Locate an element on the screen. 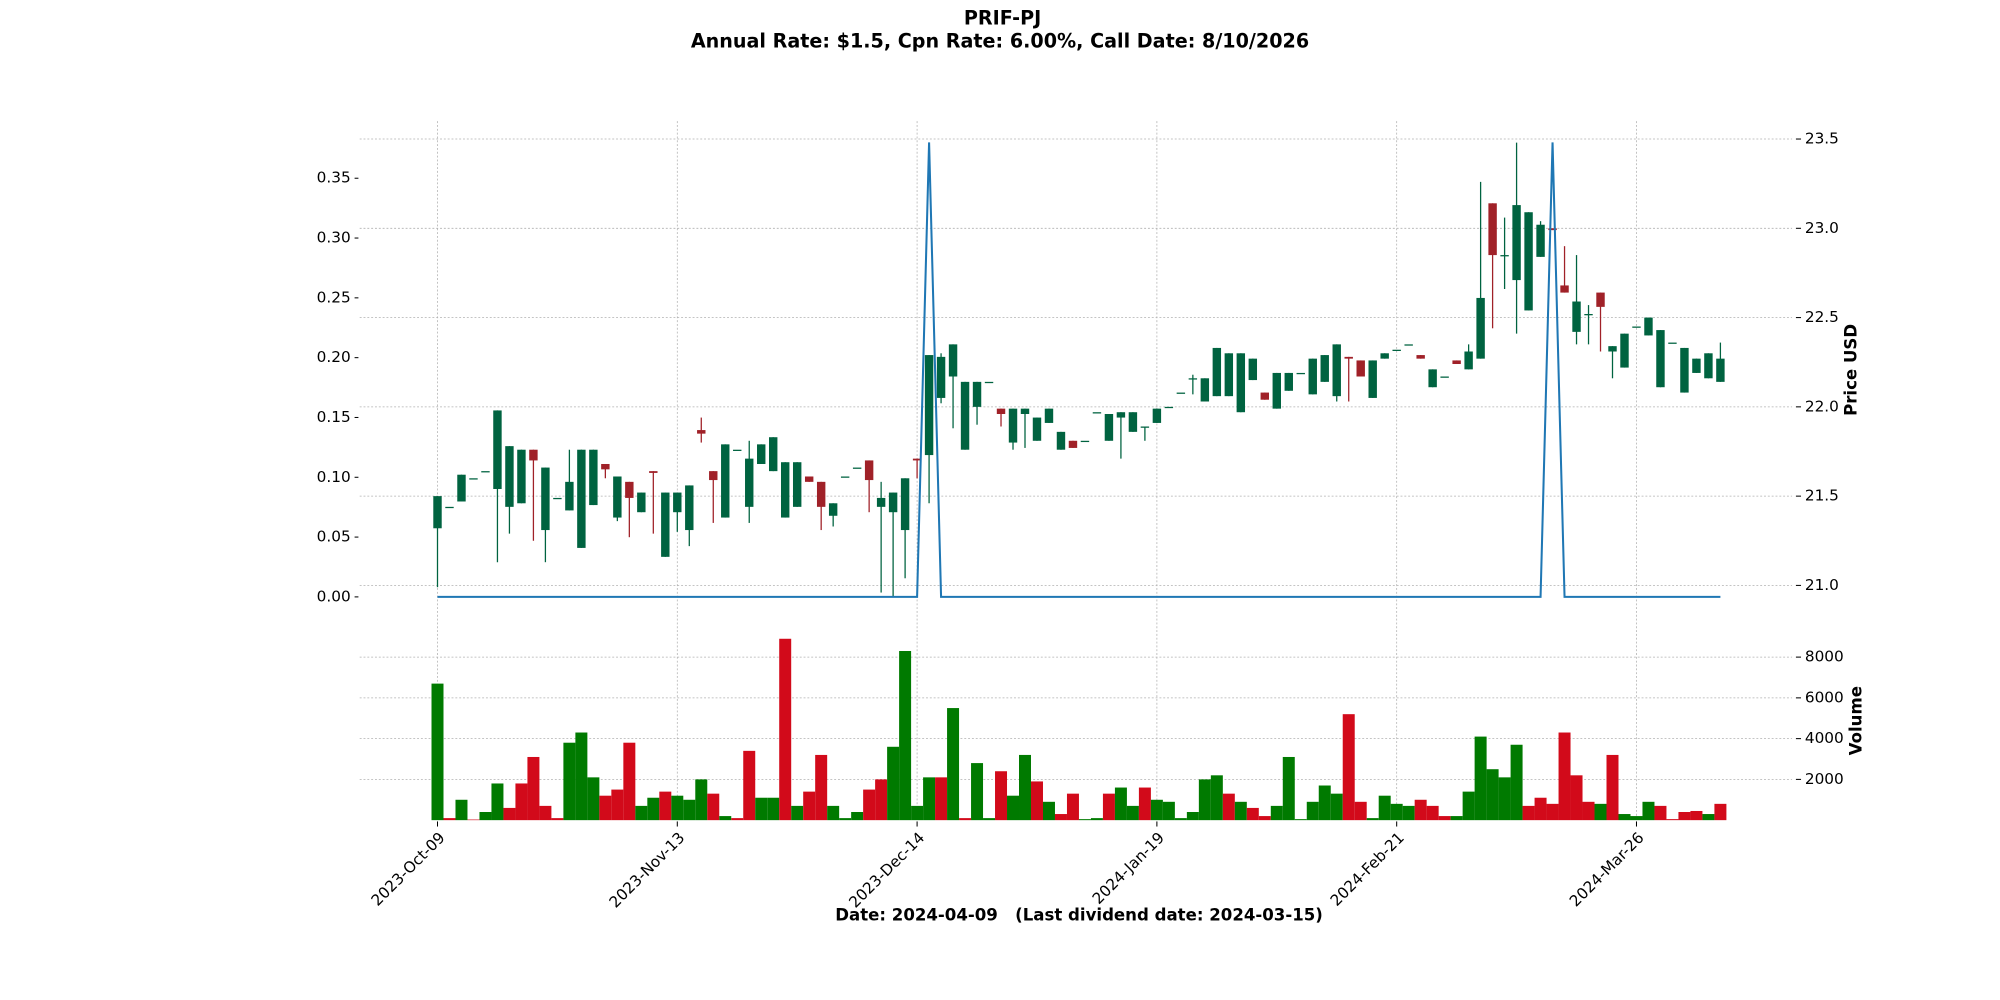 The height and width of the screenshot is (1000, 2000). y-tick-label: 0.15 is located at coordinates (334, 417).